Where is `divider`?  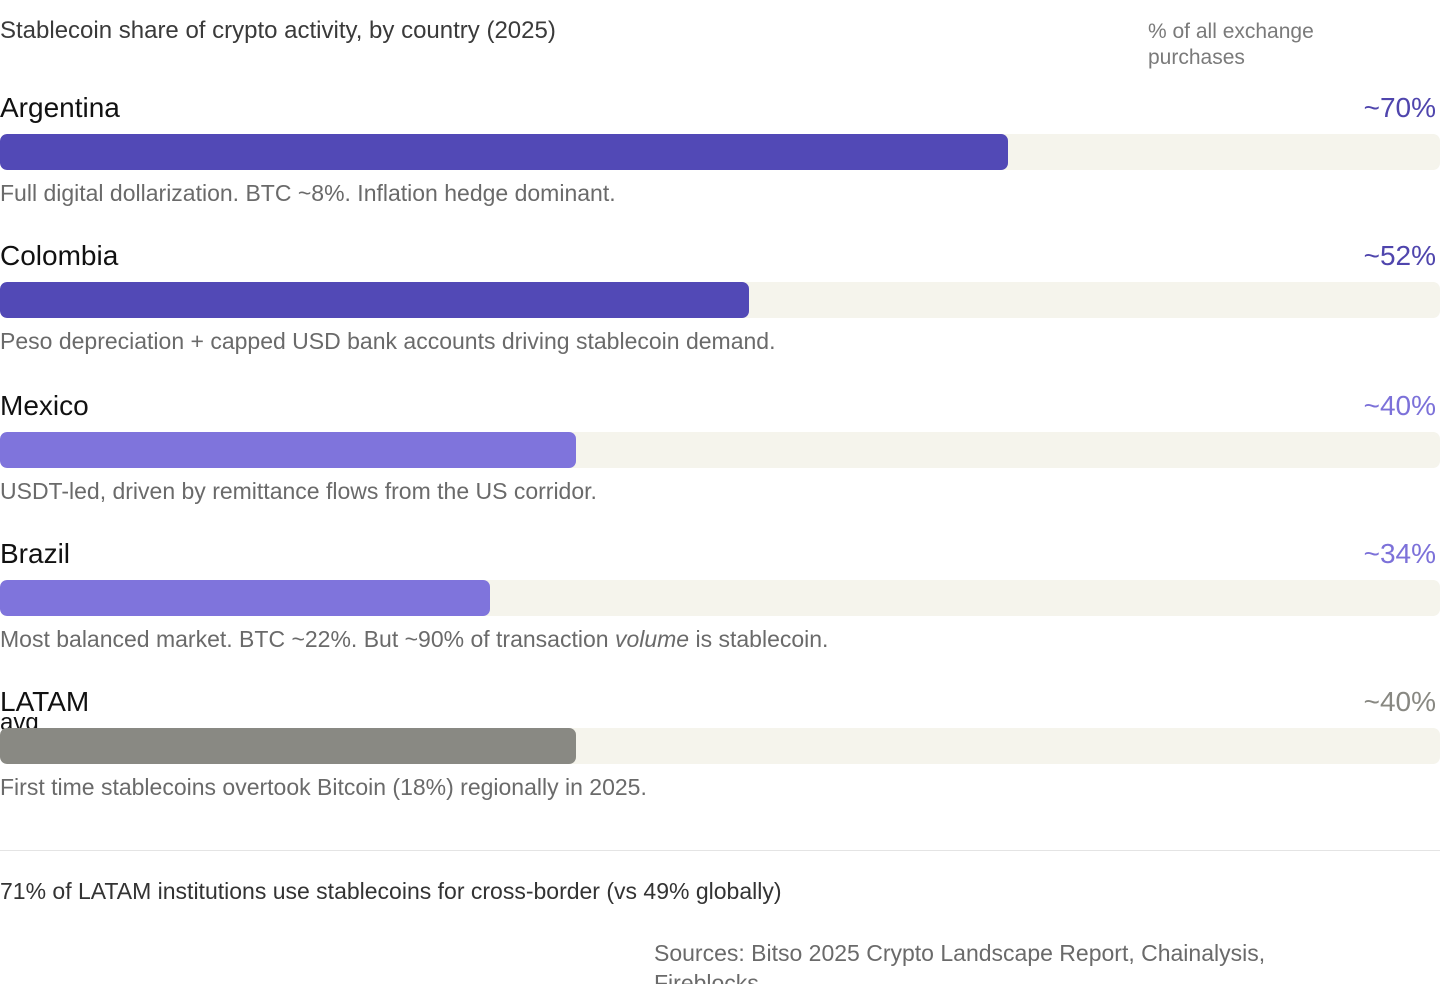 divider is located at coordinates (720, 850).